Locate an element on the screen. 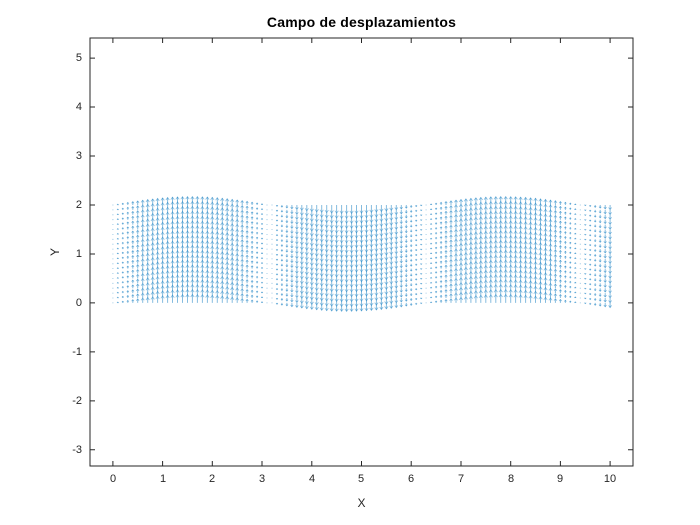  x-tick-label: 3 is located at coordinates (262, 479).